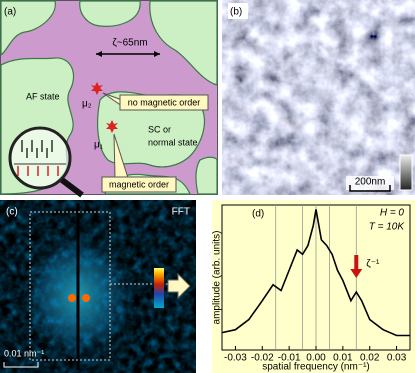 This screenshot has width=415, height=373. I want to click on x-axis-label: spatial frequency (nm⁻¹), so click(316, 367).